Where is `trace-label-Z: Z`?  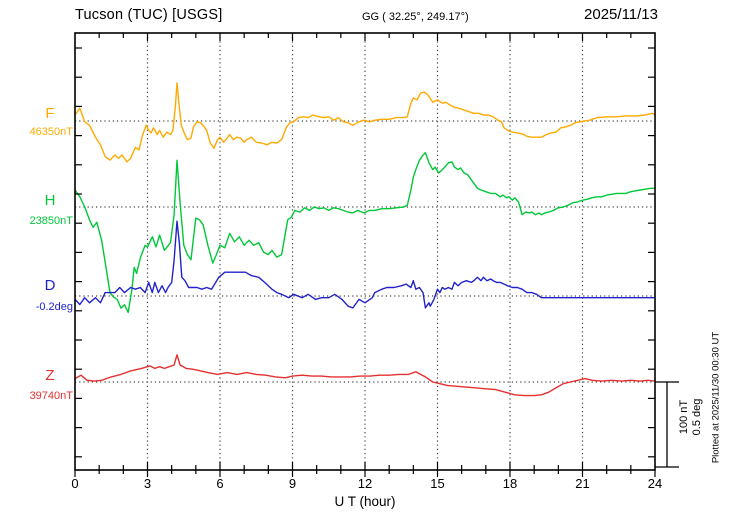
trace-label-Z: Z is located at coordinates (50, 375).